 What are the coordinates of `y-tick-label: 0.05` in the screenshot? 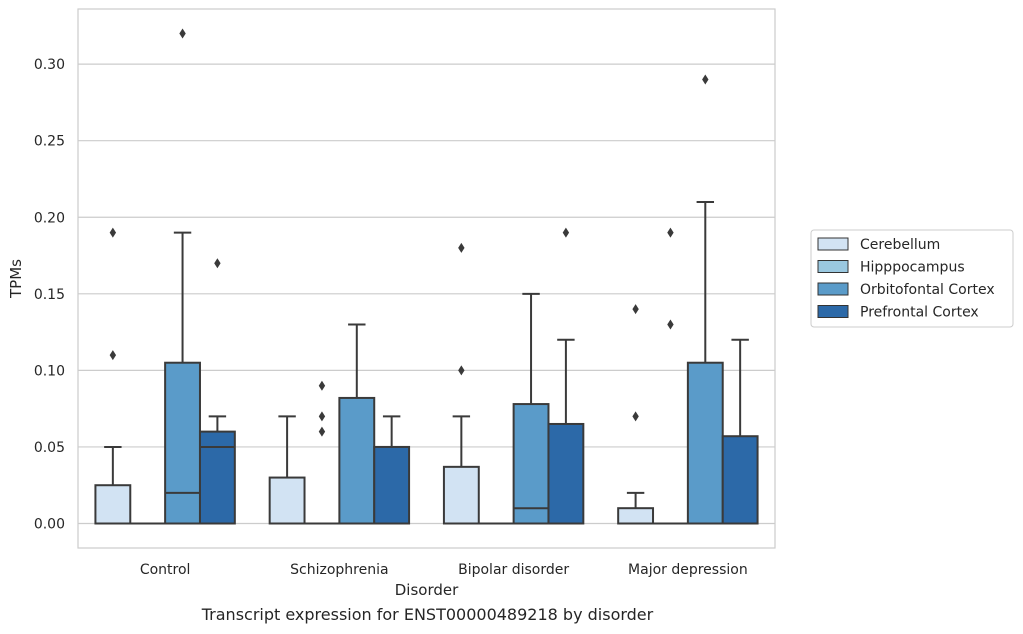 It's located at (49, 448).